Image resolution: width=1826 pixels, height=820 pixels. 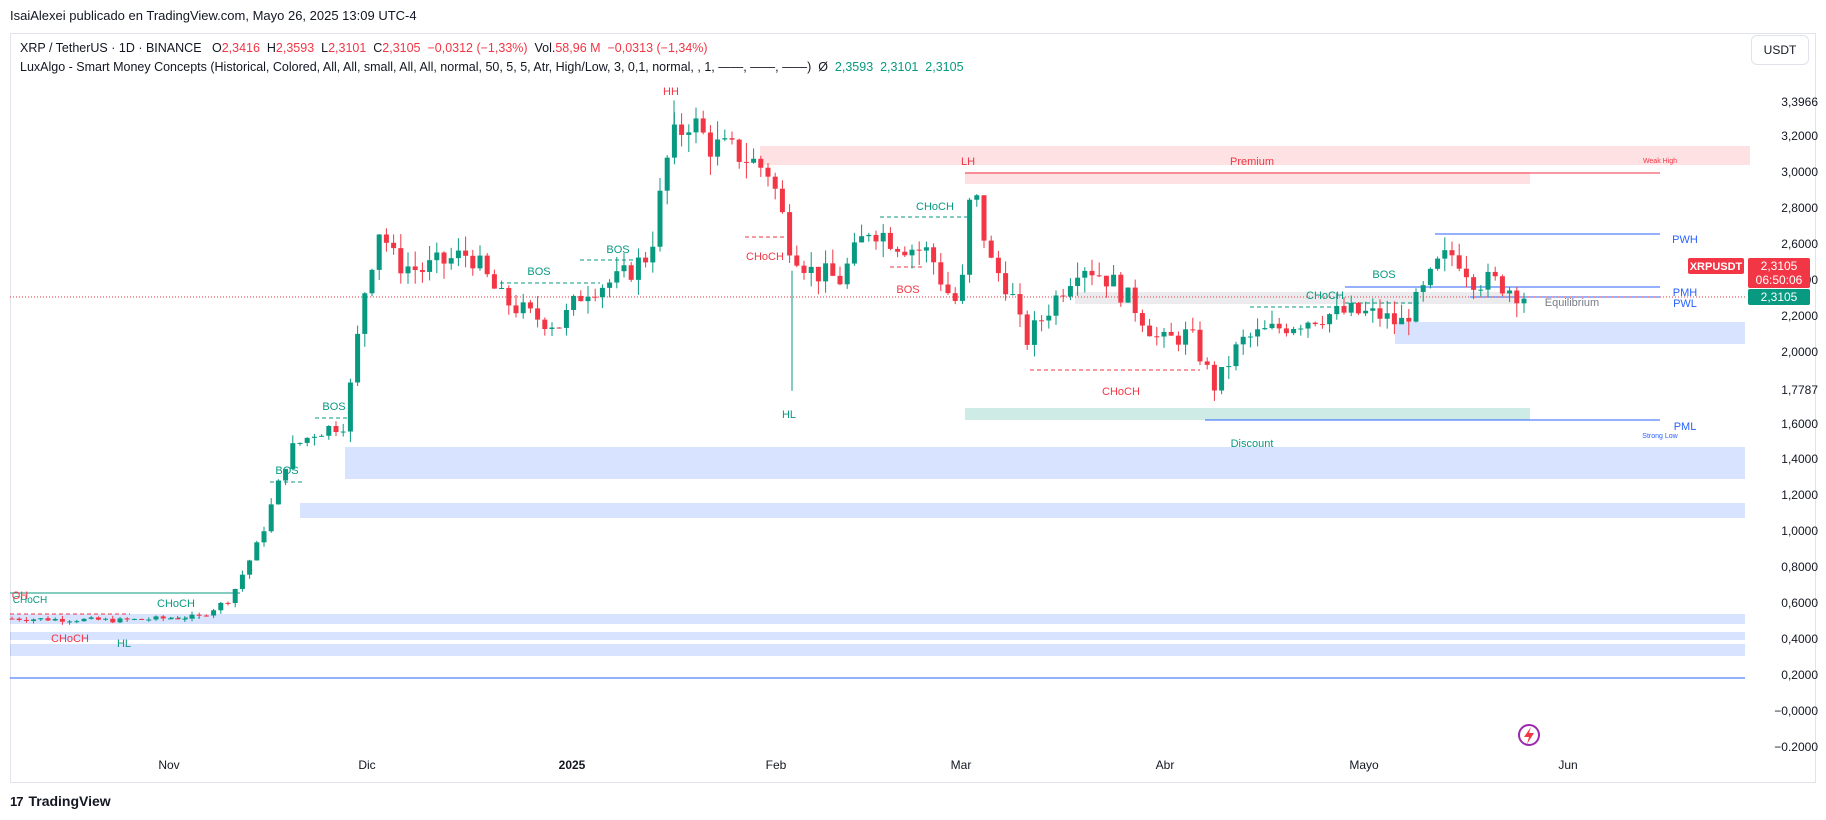 What do you see at coordinates (1529, 735) in the screenshot?
I see `flash-icon` at bounding box center [1529, 735].